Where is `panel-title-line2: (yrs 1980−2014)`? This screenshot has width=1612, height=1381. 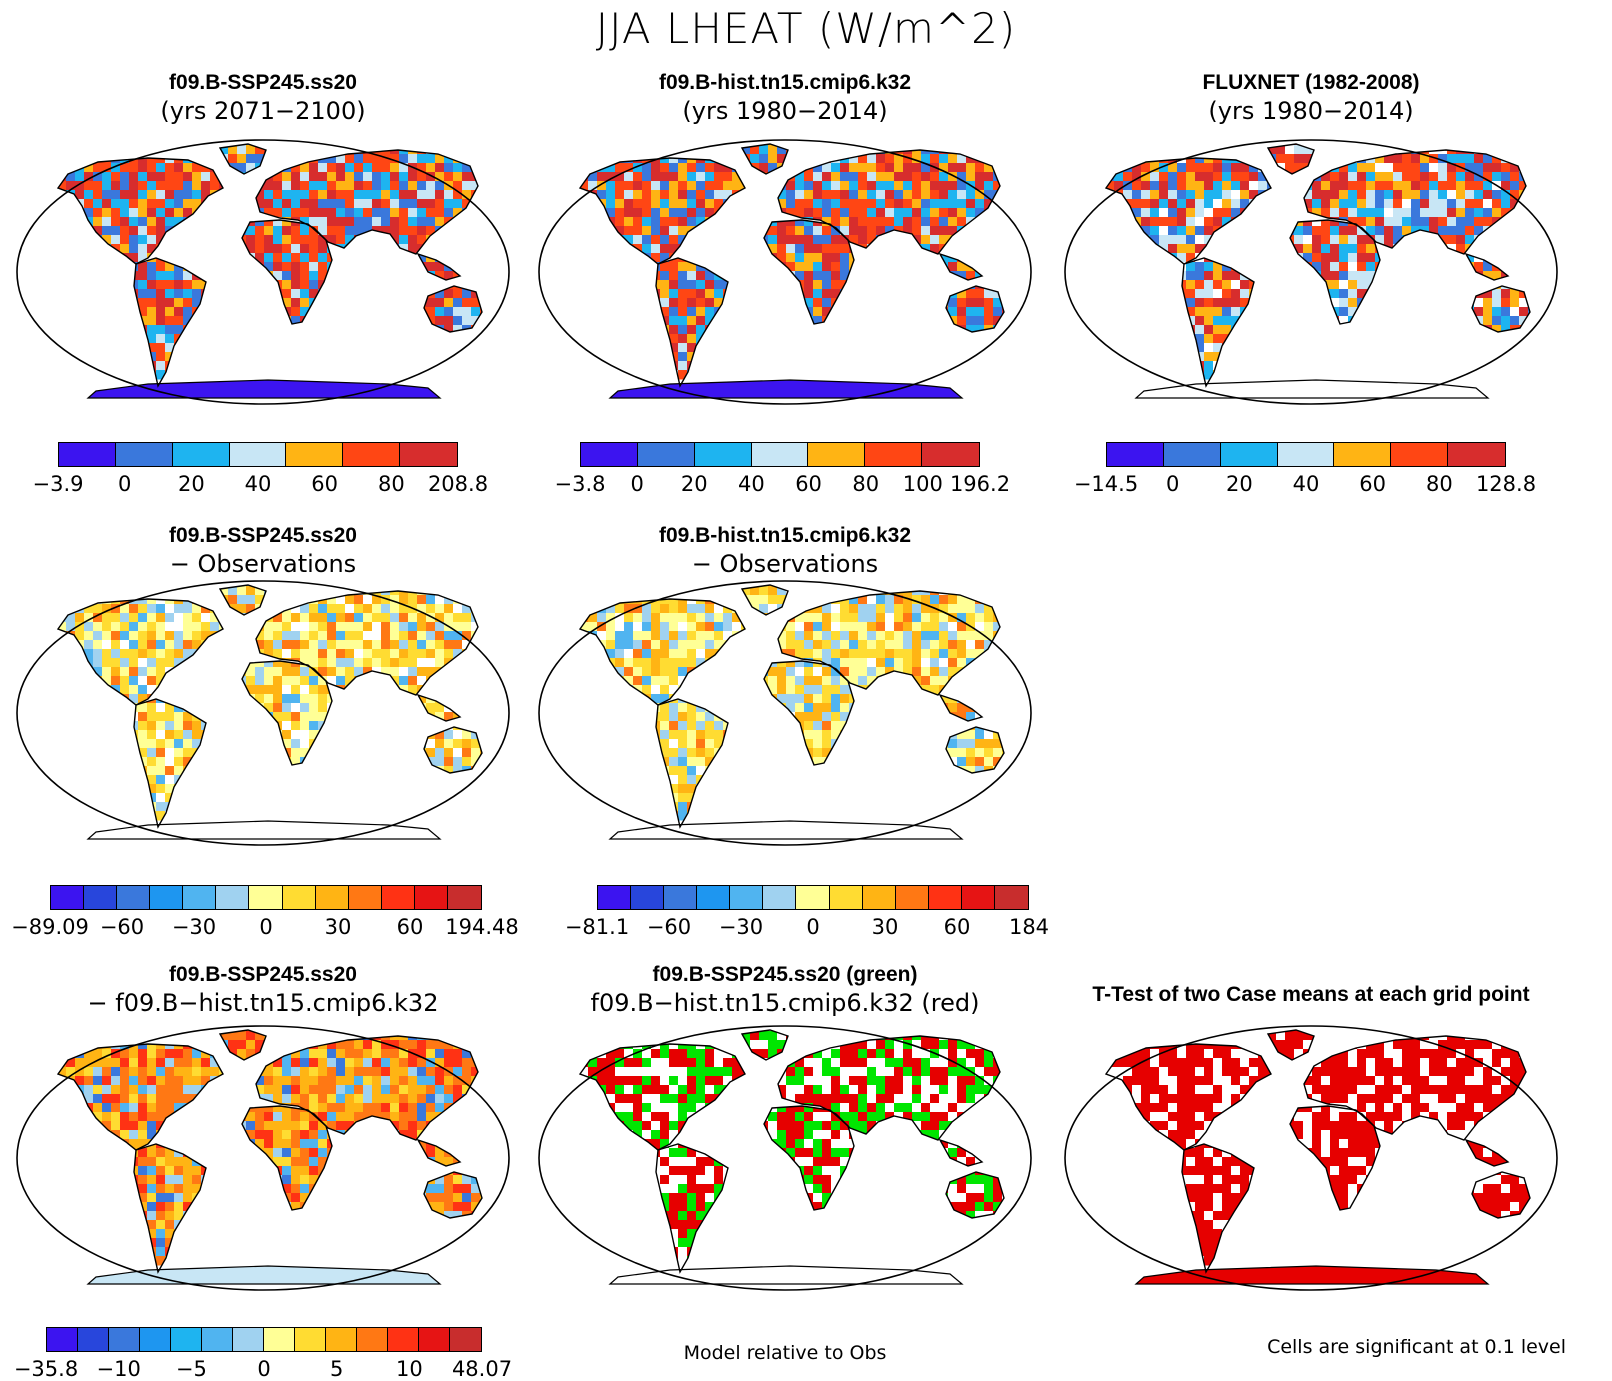
panel-title-line2: (yrs 1980−2014) is located at coordinates (1311, 111).